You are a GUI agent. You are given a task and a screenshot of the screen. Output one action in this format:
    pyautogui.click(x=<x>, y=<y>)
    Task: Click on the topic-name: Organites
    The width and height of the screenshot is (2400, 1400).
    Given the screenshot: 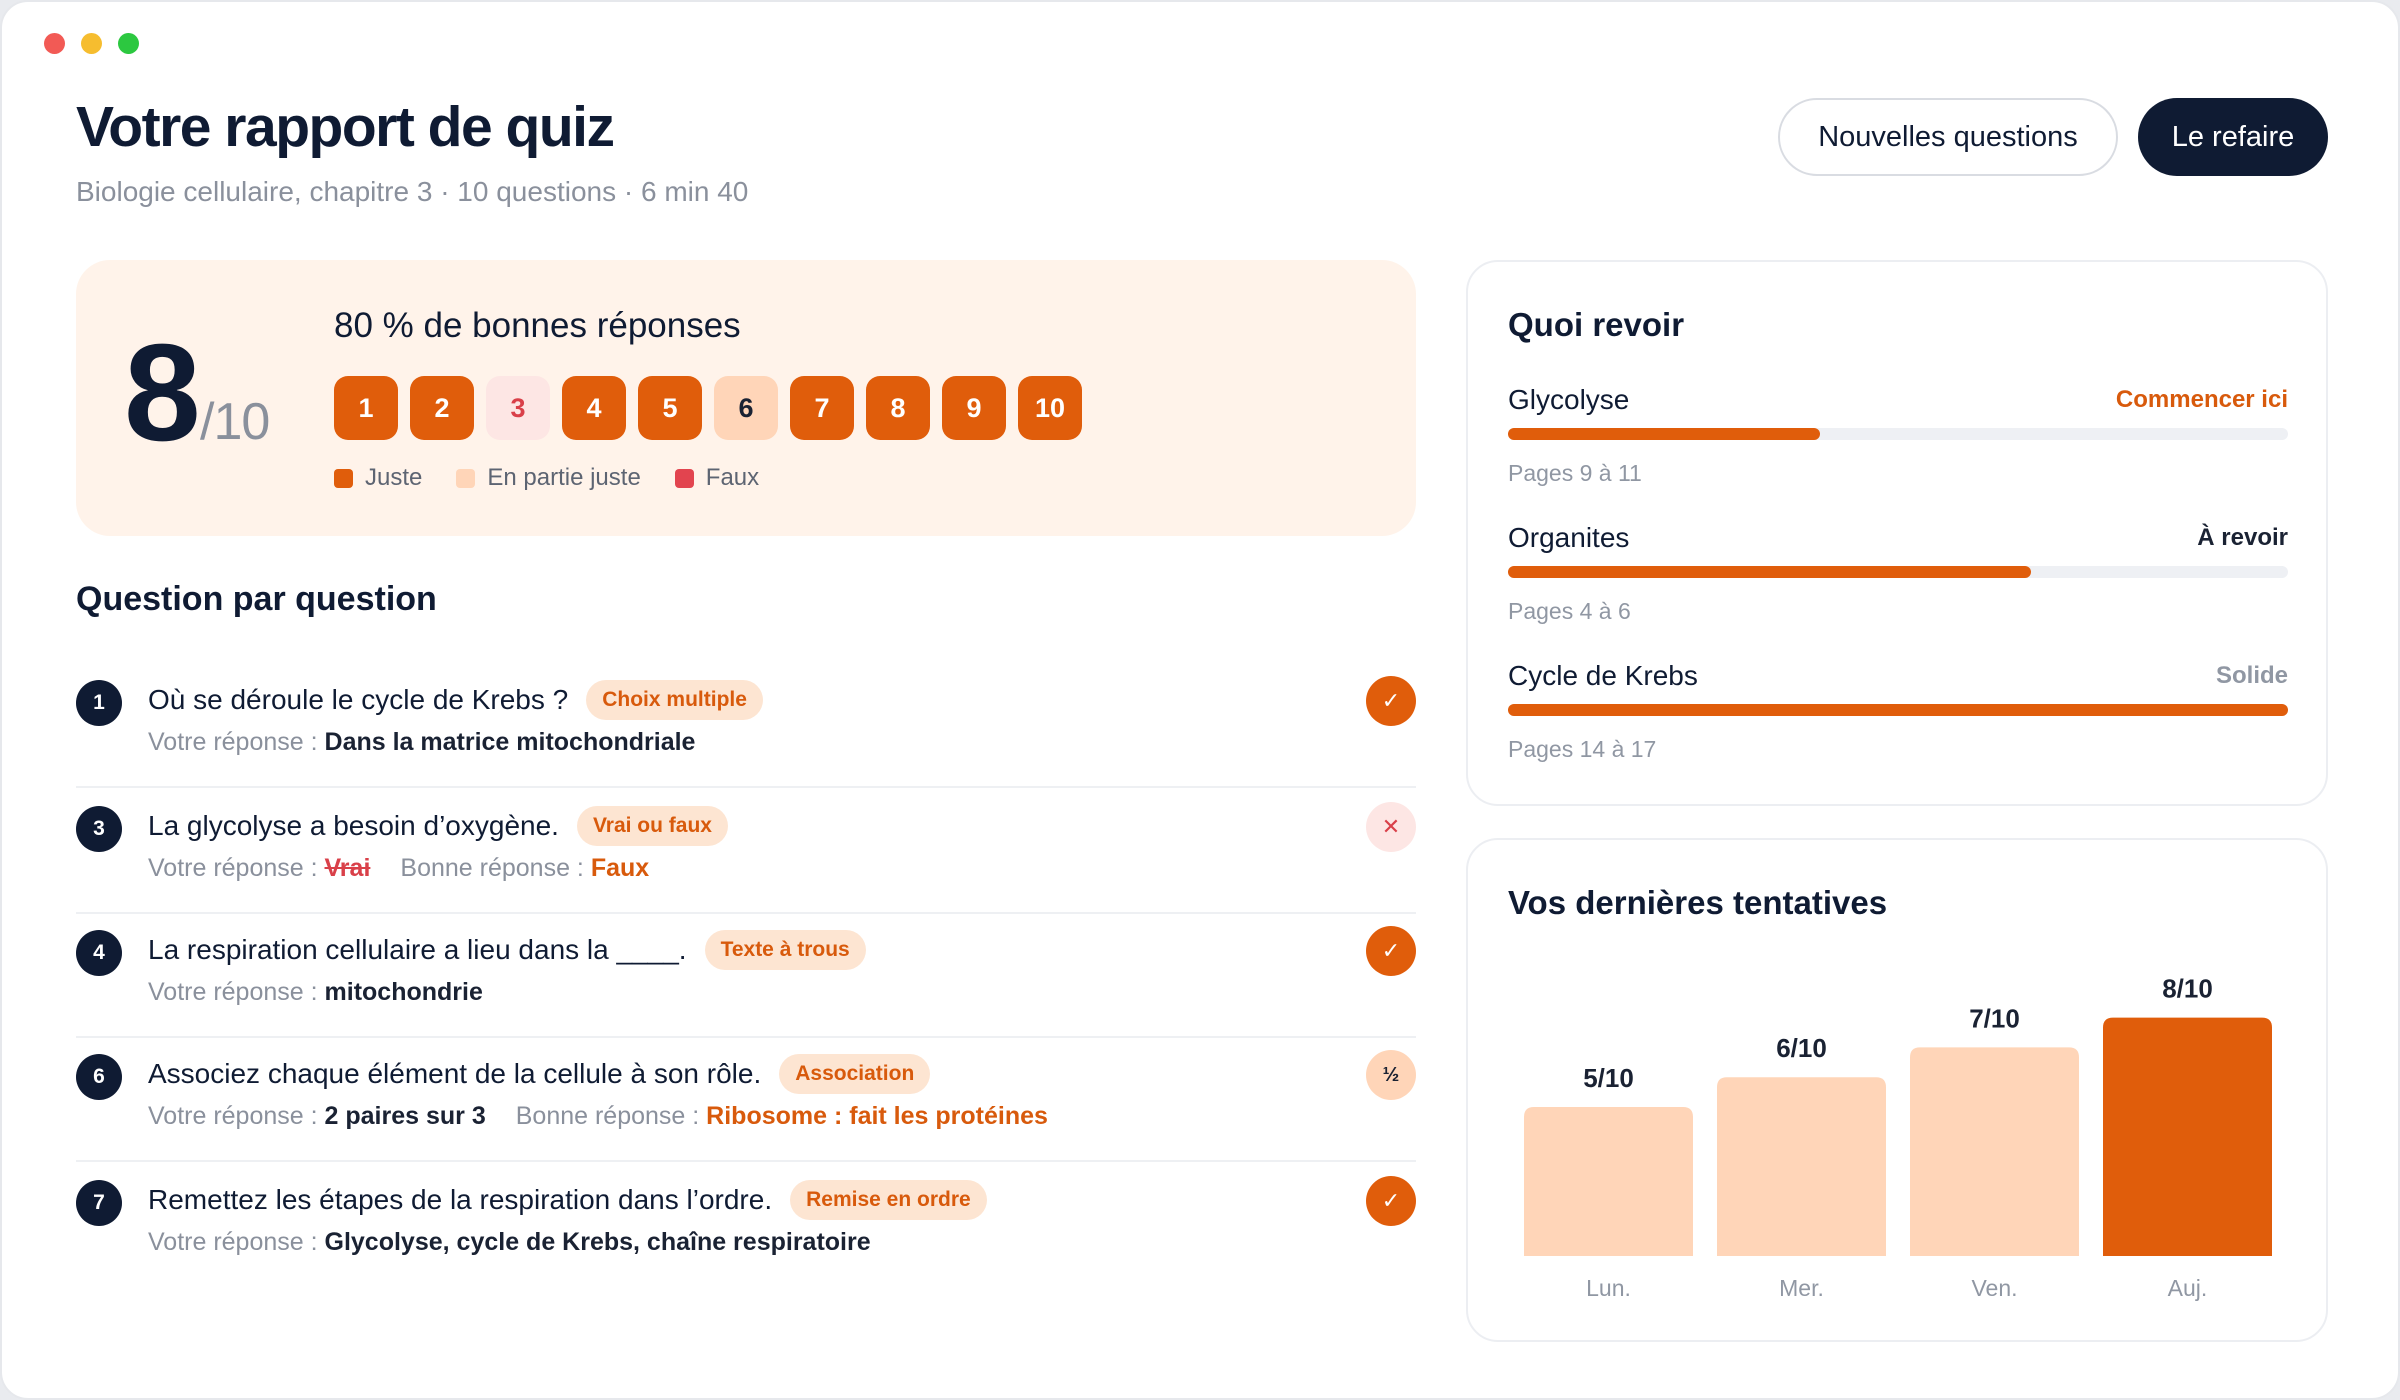 What is the action you would take?
    pyautogui.click(x=1569, y=537)
    